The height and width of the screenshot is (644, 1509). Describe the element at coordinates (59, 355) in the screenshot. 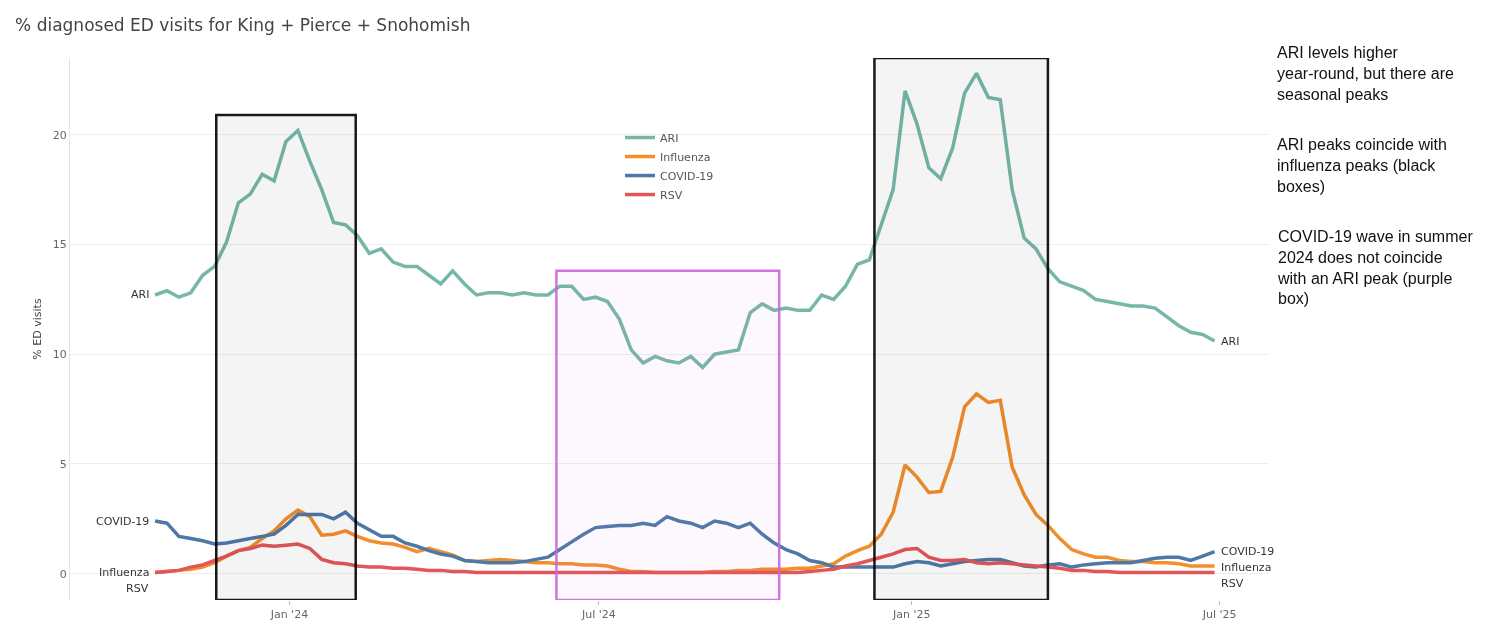

I see `y-tick-label: 10` at that location.